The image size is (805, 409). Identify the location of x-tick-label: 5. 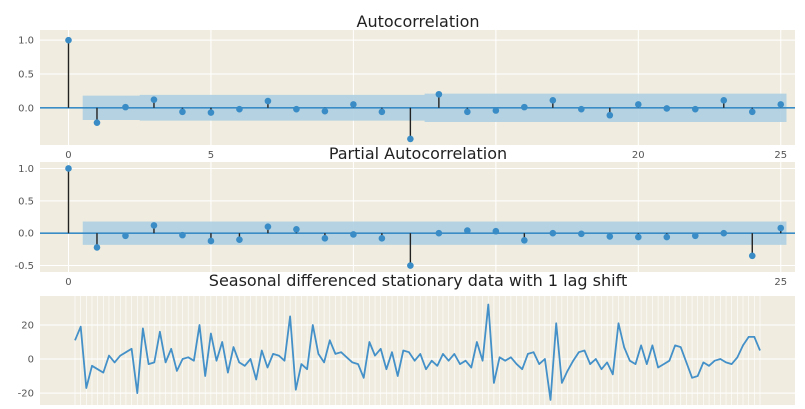
(211, 155).